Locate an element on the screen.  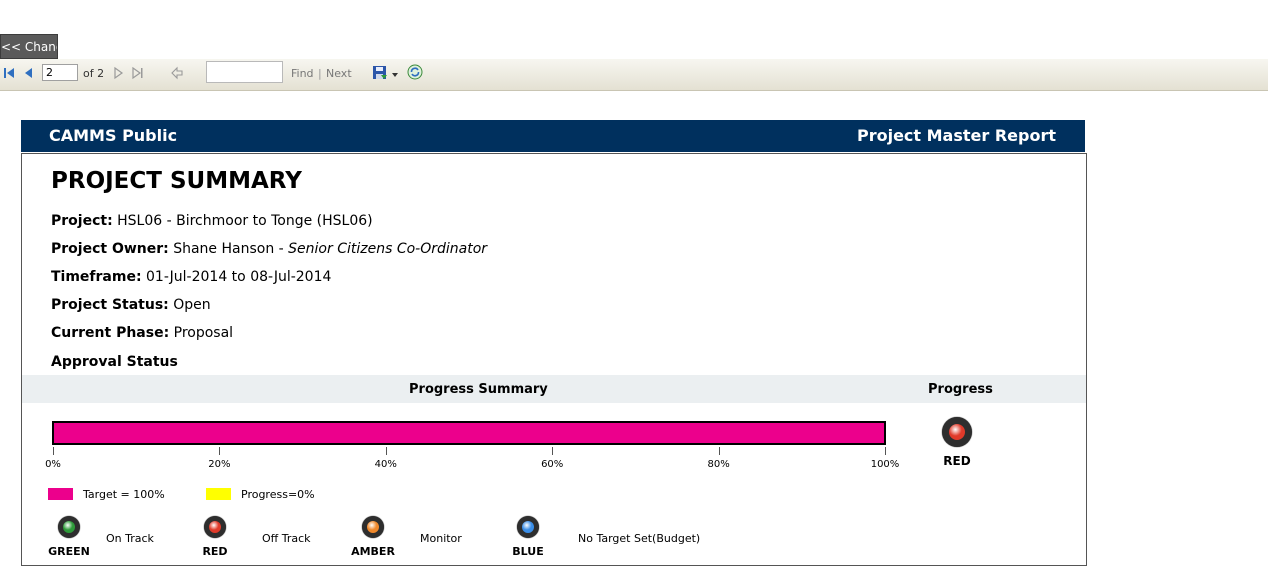
status-lamp-green is located at coordinates (69, 527).